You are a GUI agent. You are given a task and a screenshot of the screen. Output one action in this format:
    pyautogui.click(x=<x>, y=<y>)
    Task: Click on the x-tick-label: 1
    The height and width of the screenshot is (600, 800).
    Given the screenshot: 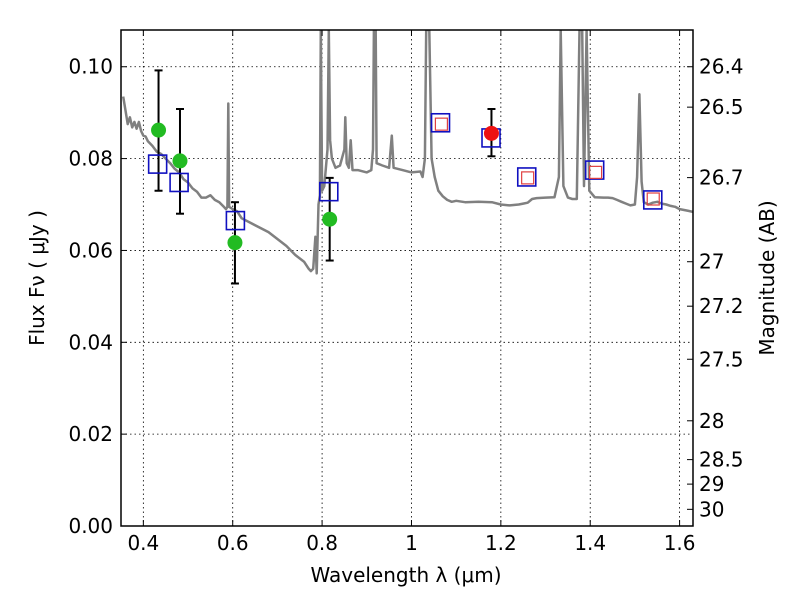 What is the action you would take?
    pyautogui.click(x=411, y=543)
    